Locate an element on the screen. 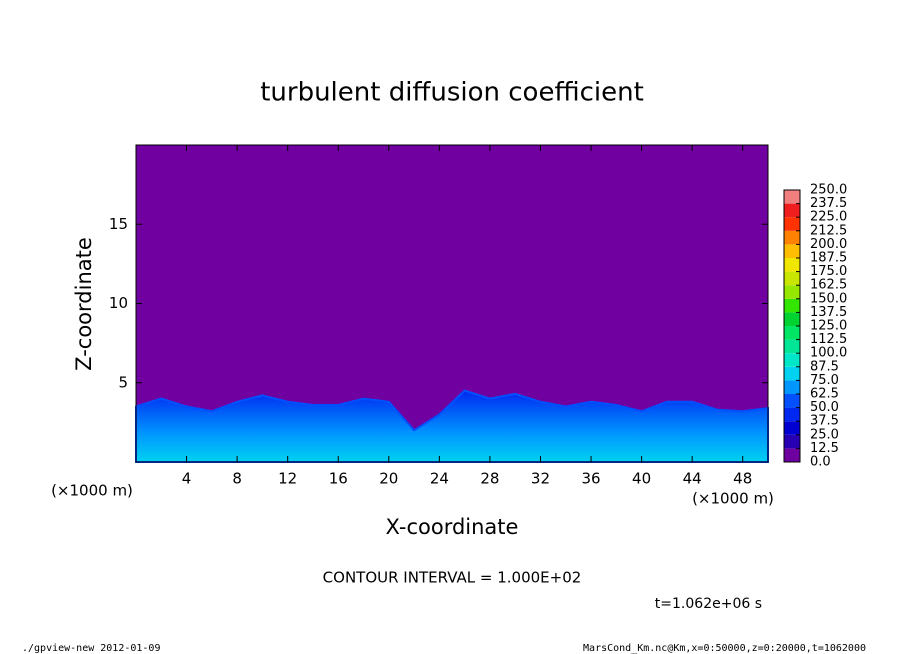 This screenshot has width=904, height=654. colorbar-label: 212.5 is located at coordinates (828, 230).